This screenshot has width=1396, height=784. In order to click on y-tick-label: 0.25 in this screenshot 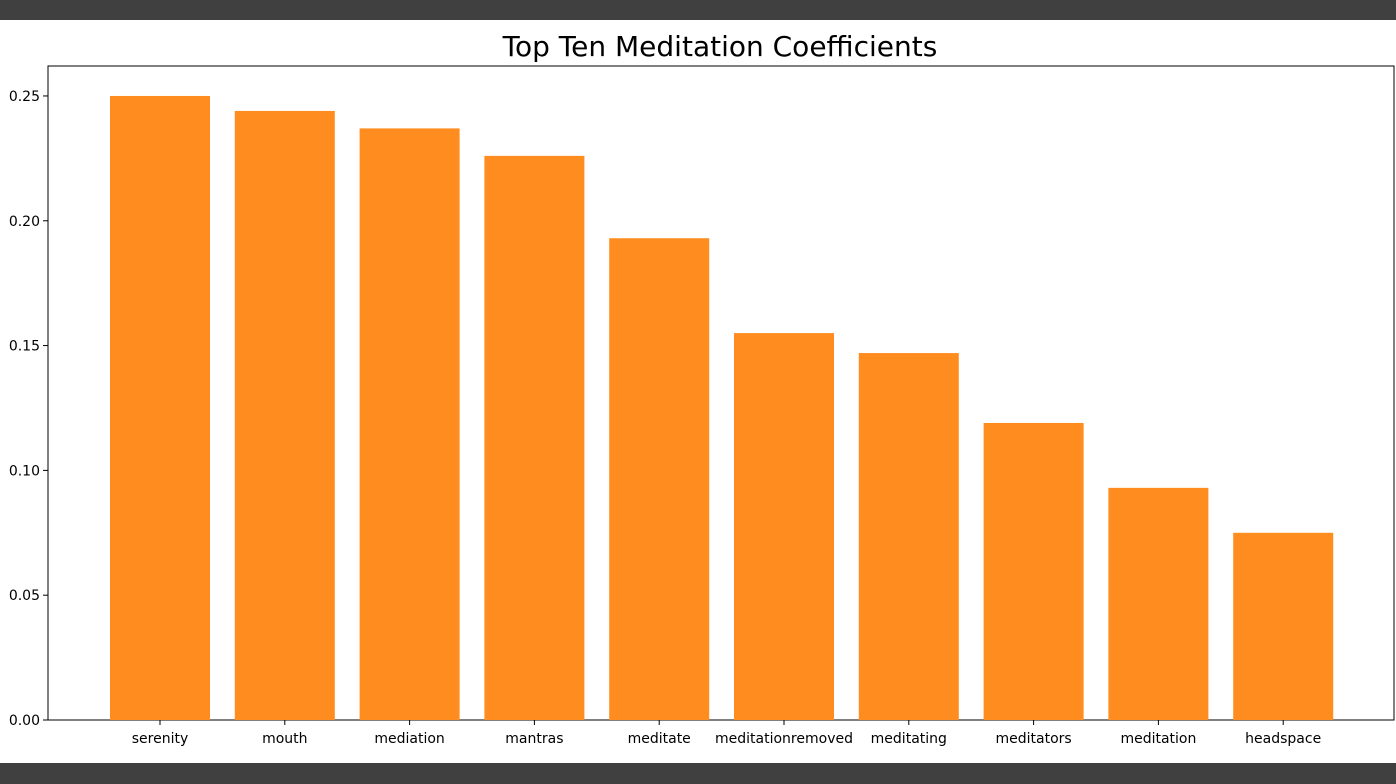, I will do `click(24, 97)`.